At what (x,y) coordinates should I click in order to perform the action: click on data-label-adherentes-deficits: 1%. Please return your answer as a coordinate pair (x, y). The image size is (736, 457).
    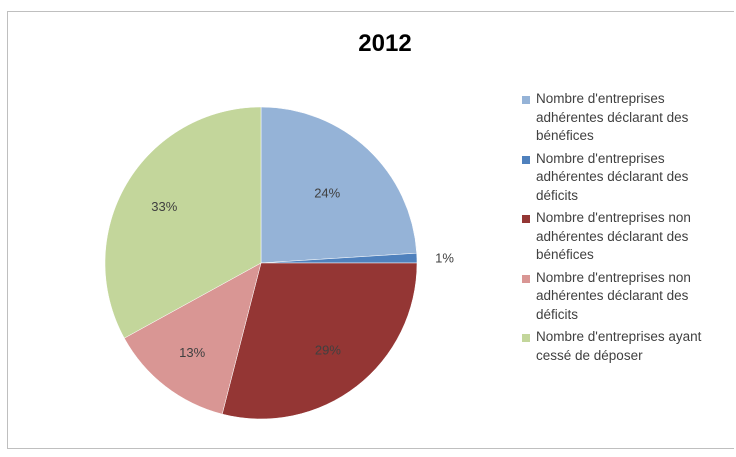
    Looking at the image, I should click on (444, 258).